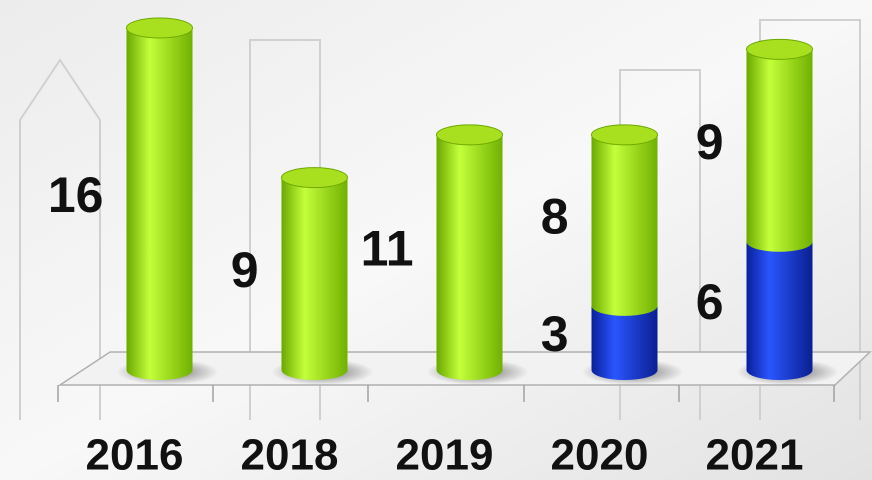 This screenshot has height=480, width=872. Describe the element at coordinates (555, 334) in the screenshot. I see `data-label: 3` at that location.